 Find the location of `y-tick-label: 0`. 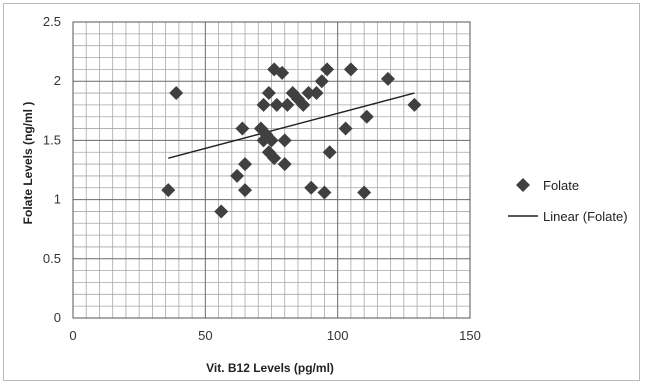

y-tick-label: 0 is located at coordinates (57, 317).